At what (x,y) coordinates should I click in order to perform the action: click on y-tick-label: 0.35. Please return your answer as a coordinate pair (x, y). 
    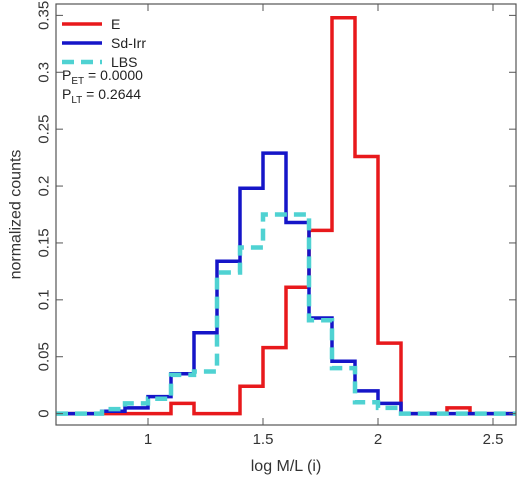
    Looking at the image, I should click on (44, 15).